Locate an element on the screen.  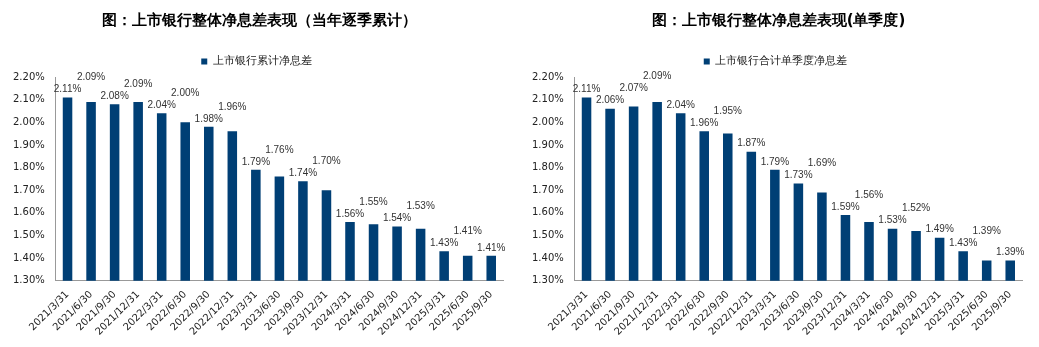
data-label: 1.69% is located at coordinates (822, 163).